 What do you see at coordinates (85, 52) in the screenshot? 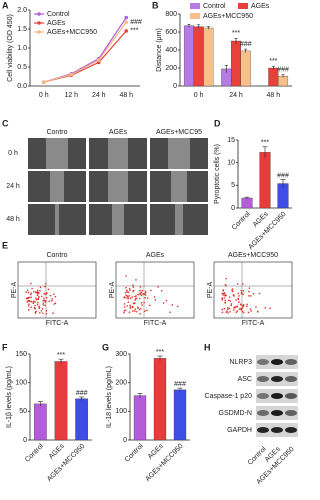
I see `series-line` at bounding box center [85, 52].